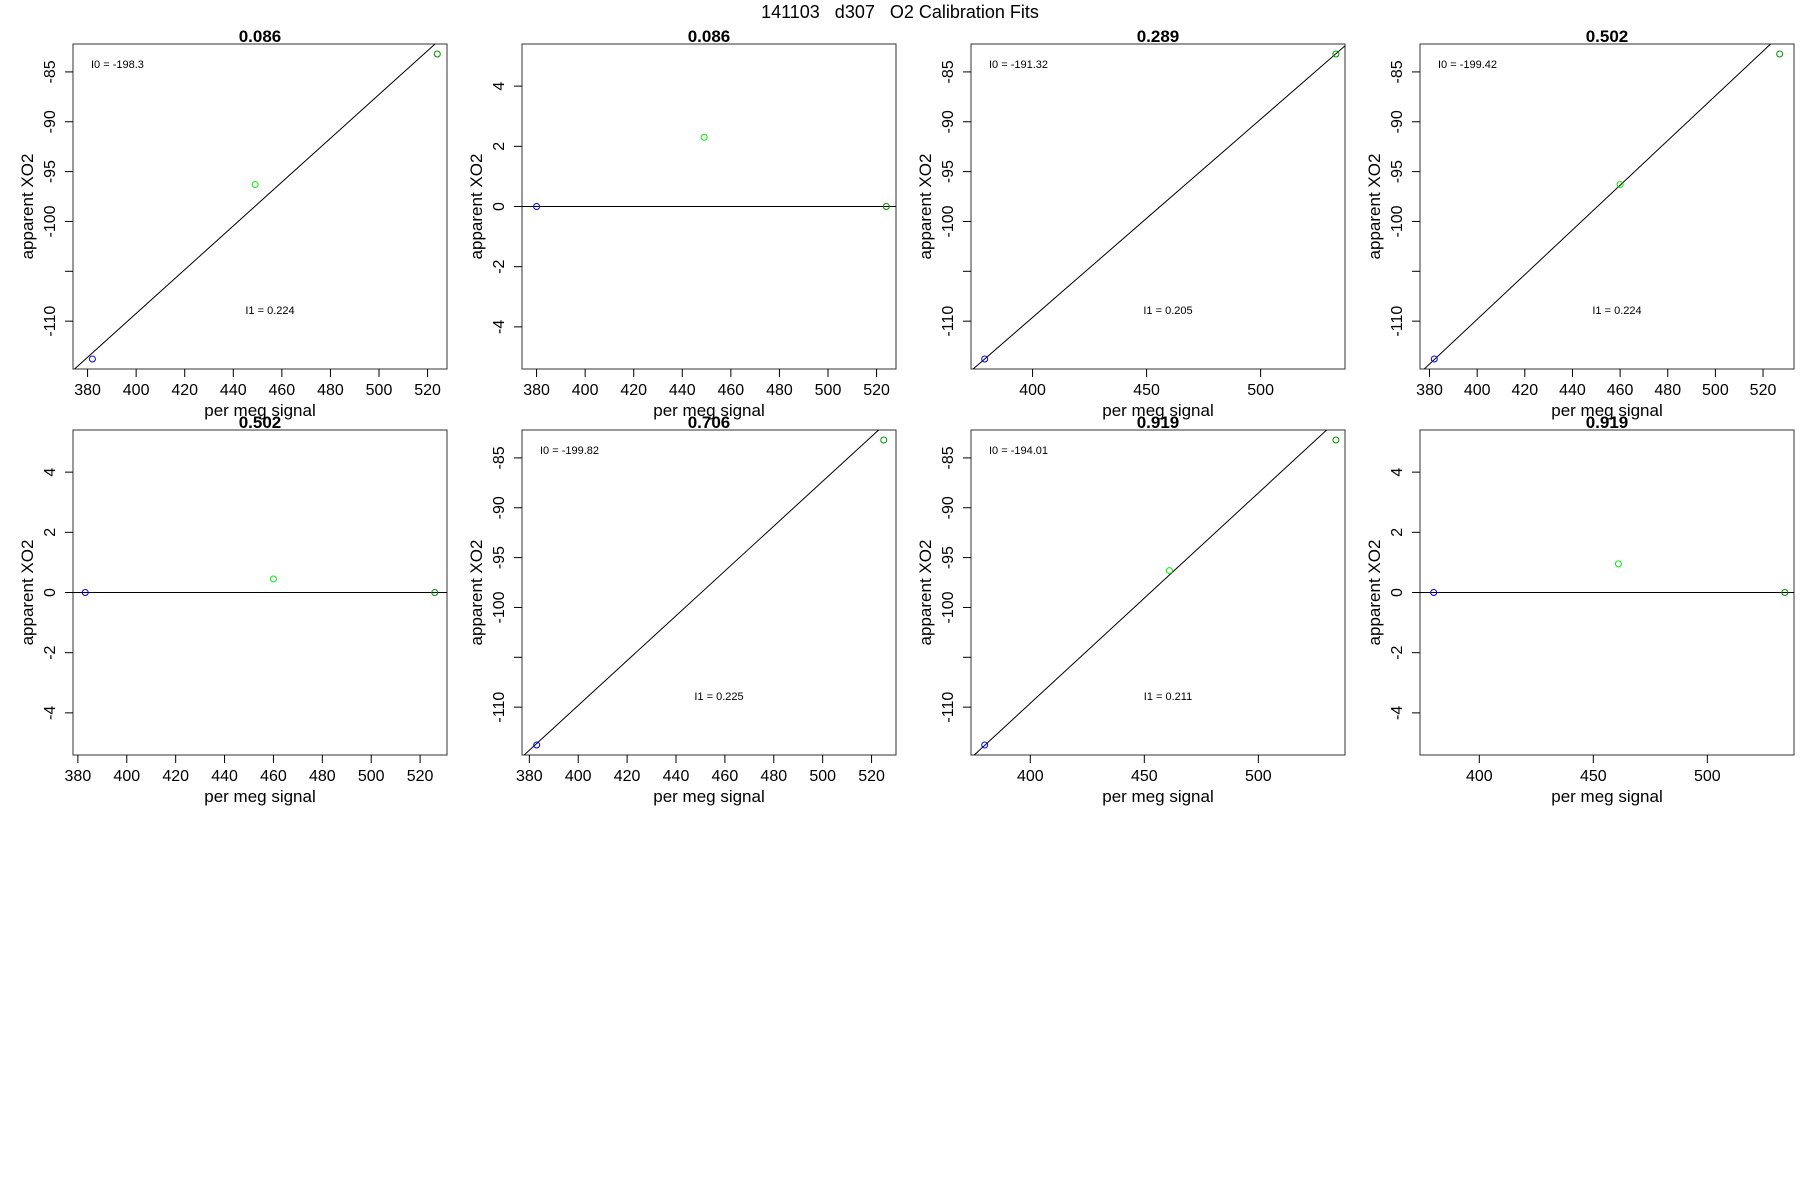 This screenshot has width=1800, height=1200. I want to click on chart-5-xtick-label-2: 420, so click(175, 776).